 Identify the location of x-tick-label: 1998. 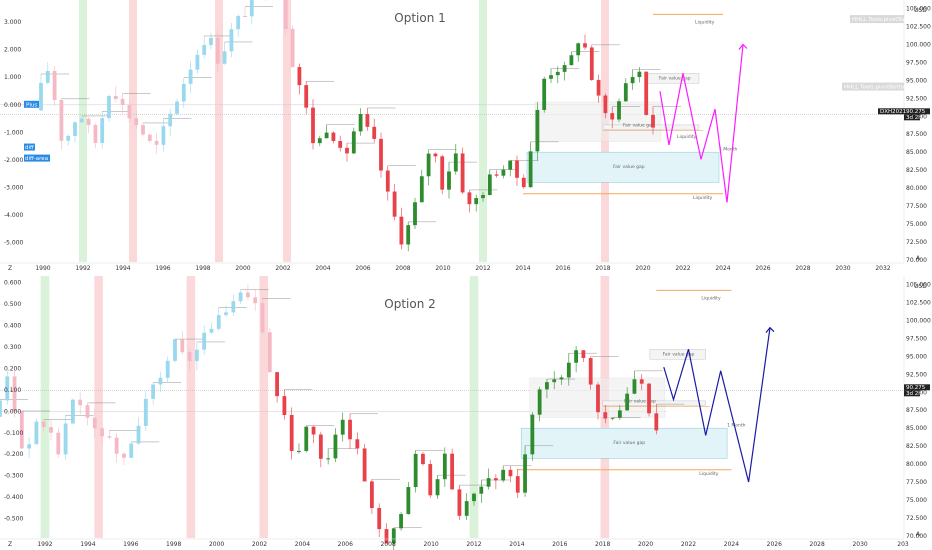
(173, 544).